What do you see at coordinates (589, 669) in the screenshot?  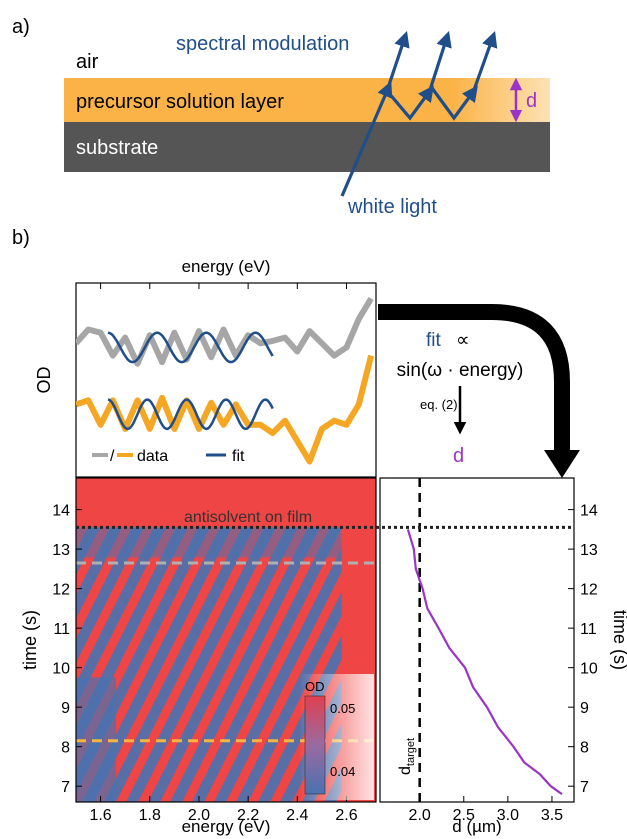 I see `d-y-tick-label: 10` at bounding box center [589, 669].